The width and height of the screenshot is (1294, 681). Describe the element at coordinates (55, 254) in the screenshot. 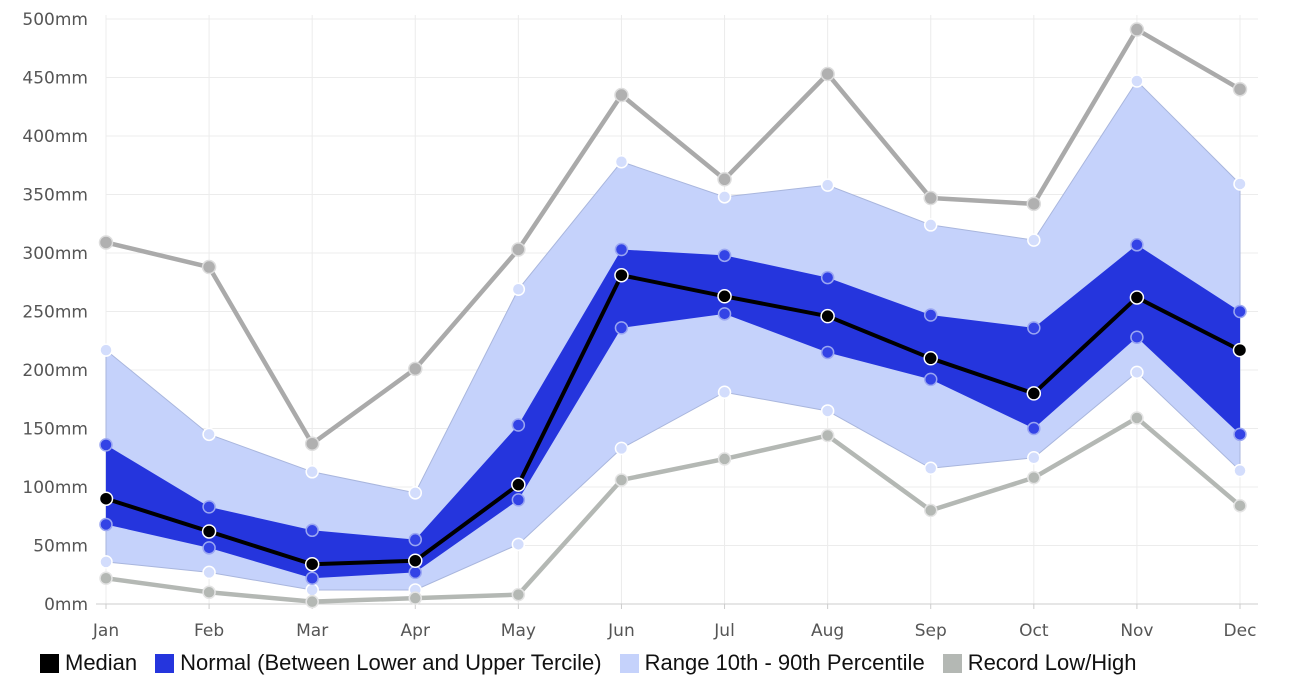

I see `y-tick-label: 300mm` at that location.